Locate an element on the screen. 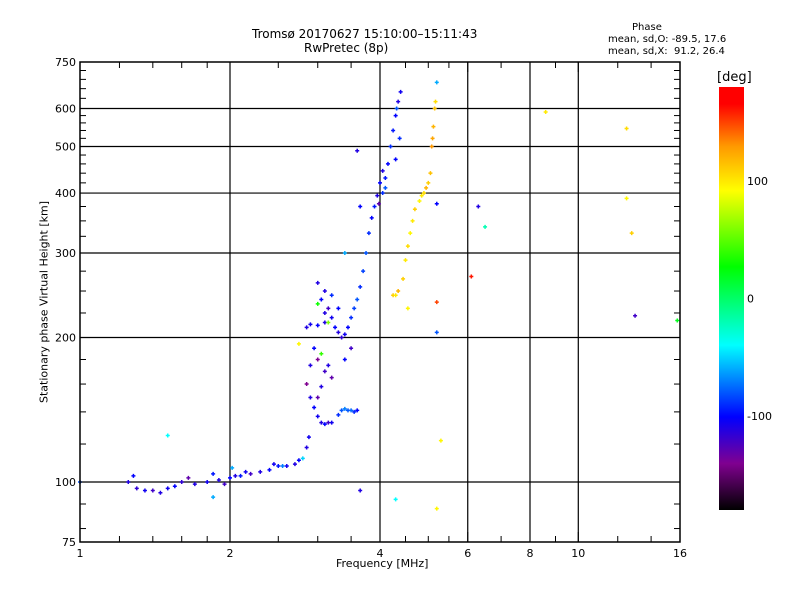 Image resolution: width=800 pixels, height=600 pixels. phase-x-stats: mean, sd,X: 91.2, 26.4 is located at coordinates (666, 51).